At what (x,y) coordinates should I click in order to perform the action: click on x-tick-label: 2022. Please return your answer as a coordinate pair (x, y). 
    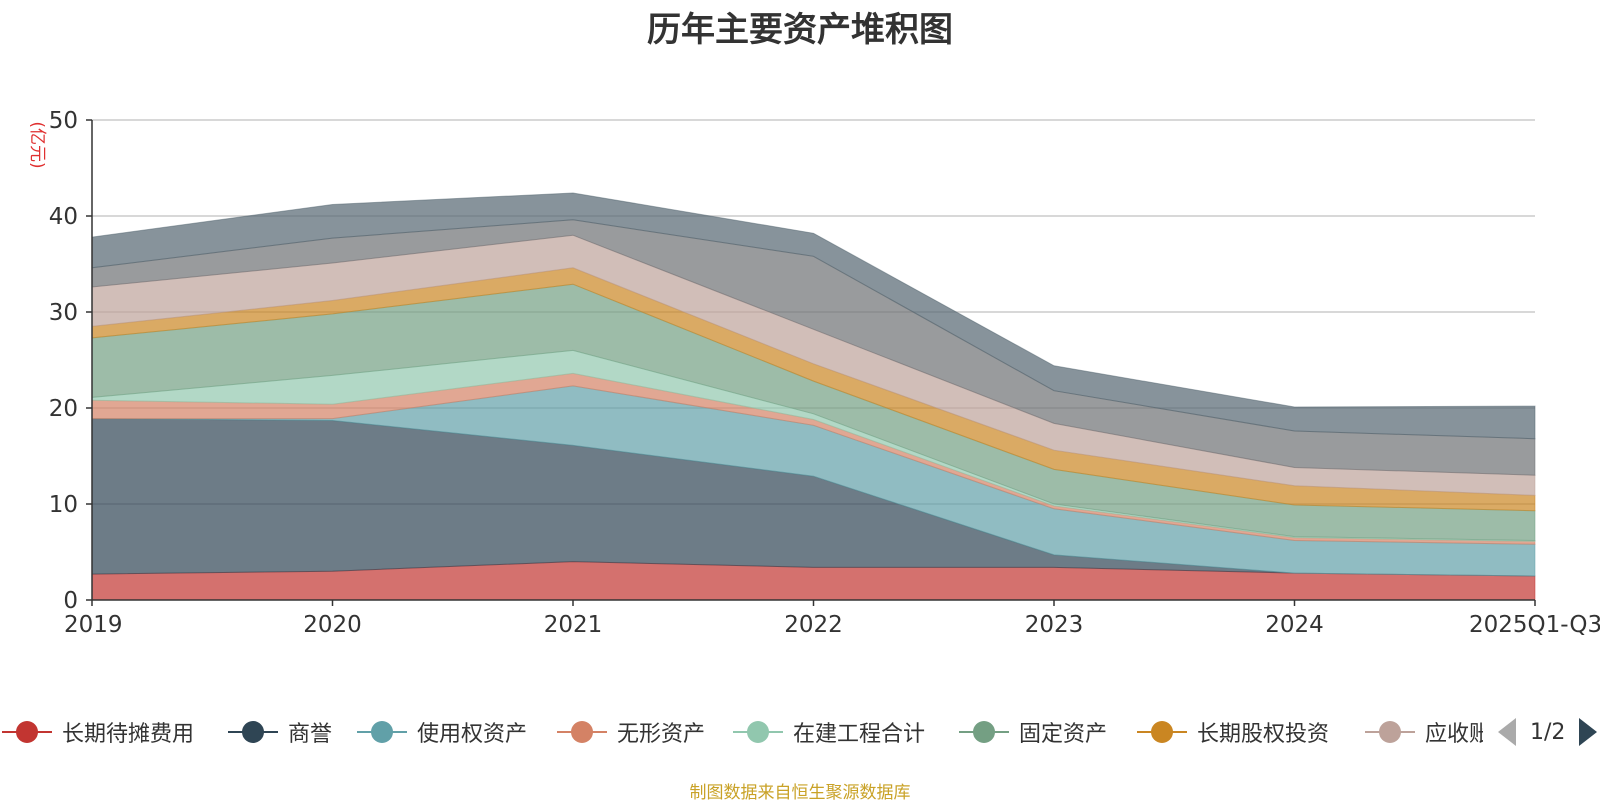
    Looking at the image, I should click on (813, 625).